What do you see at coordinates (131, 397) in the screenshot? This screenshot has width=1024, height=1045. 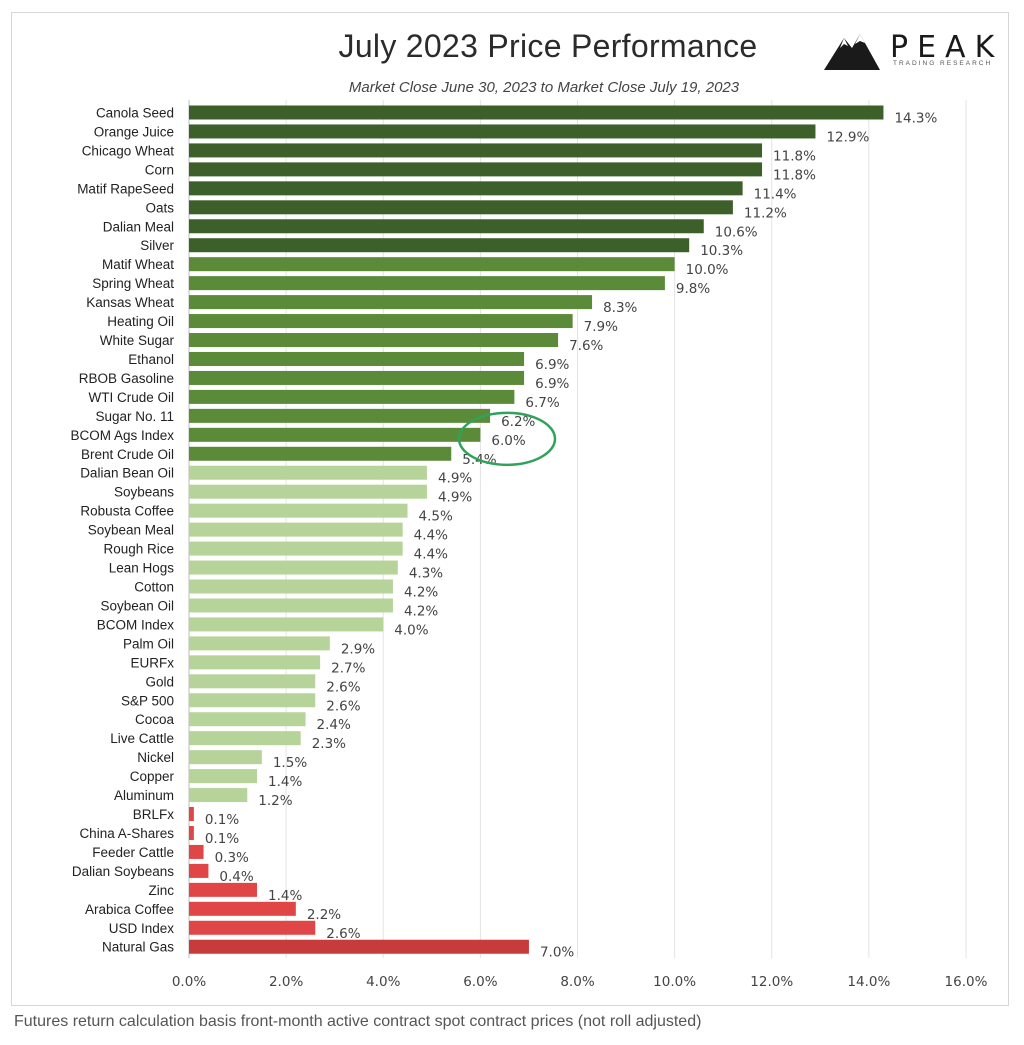 I see `category-label: WTI Crude Oil` at bounding box center [131, 397].